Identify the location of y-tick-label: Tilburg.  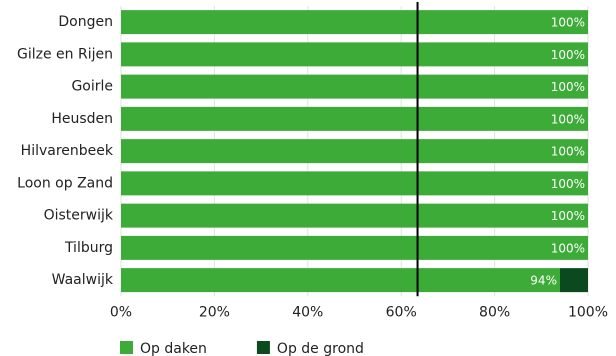
(88, 248).